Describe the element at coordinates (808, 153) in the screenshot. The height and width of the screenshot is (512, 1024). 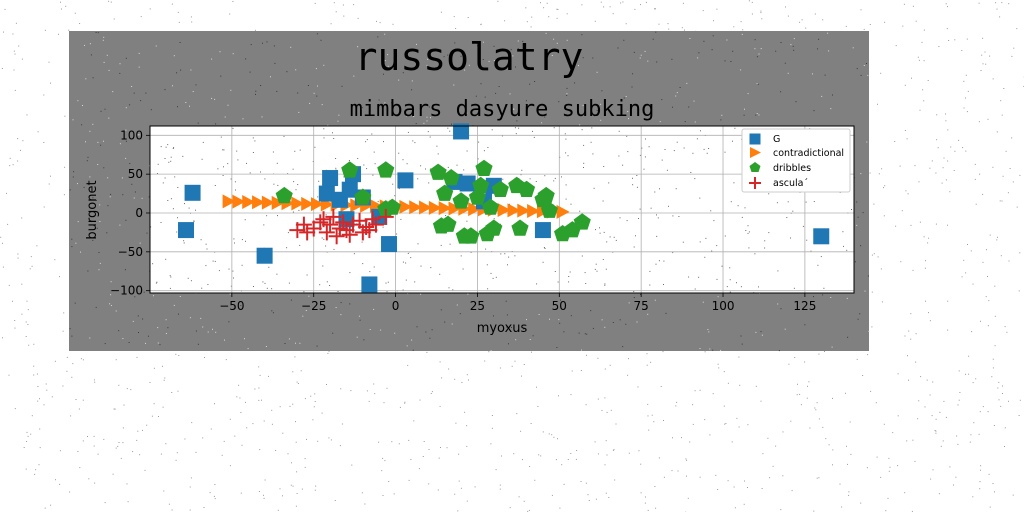
I see `legend-label-contradictional: contradictional` at that location.